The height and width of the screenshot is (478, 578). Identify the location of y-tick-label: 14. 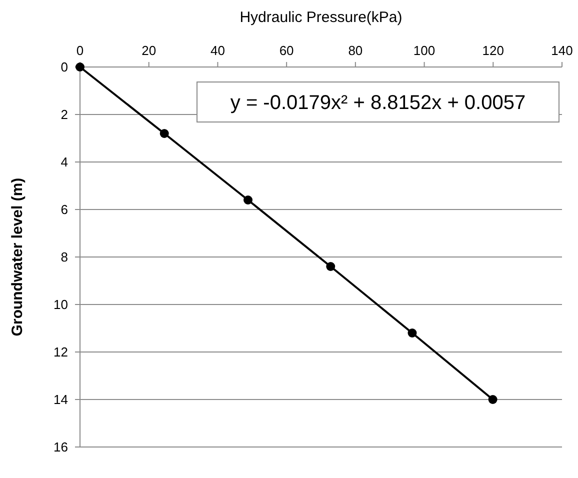
(61, 400).